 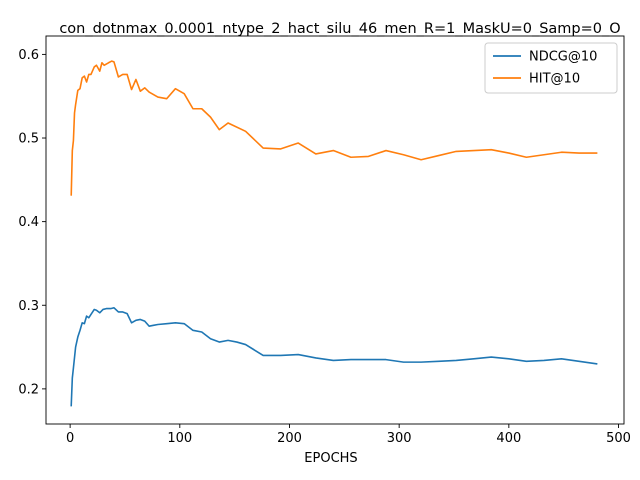 What do you see at coordinates (551, 68) in the screenshot?
I see `legend: NDCG@10 HIT@10` at bounding box center [551, 68].